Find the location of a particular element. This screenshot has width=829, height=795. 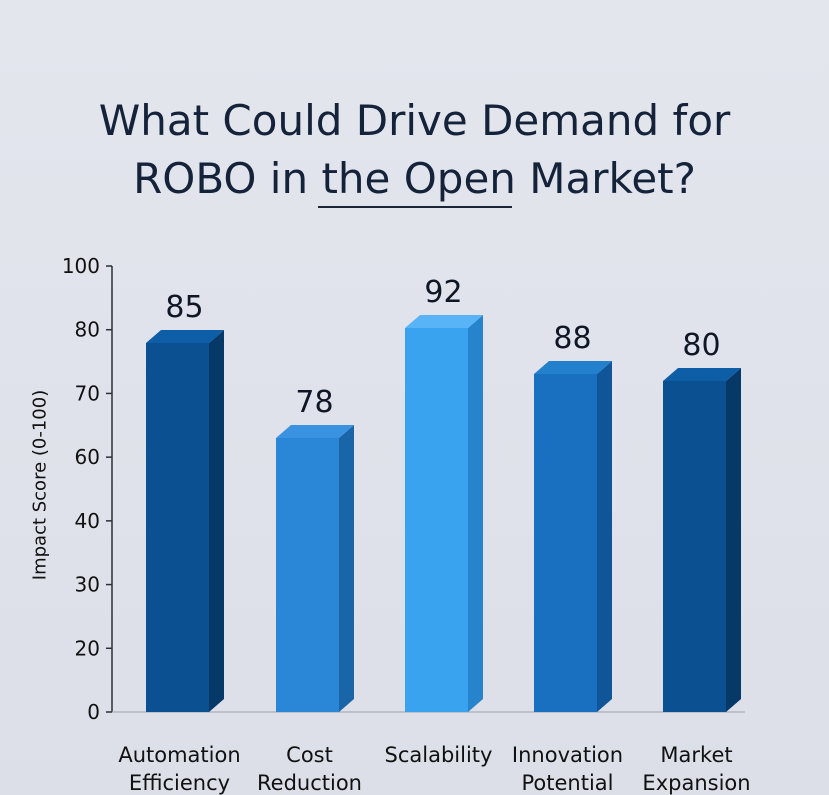

title-underline is located at coordinates (415, 207).